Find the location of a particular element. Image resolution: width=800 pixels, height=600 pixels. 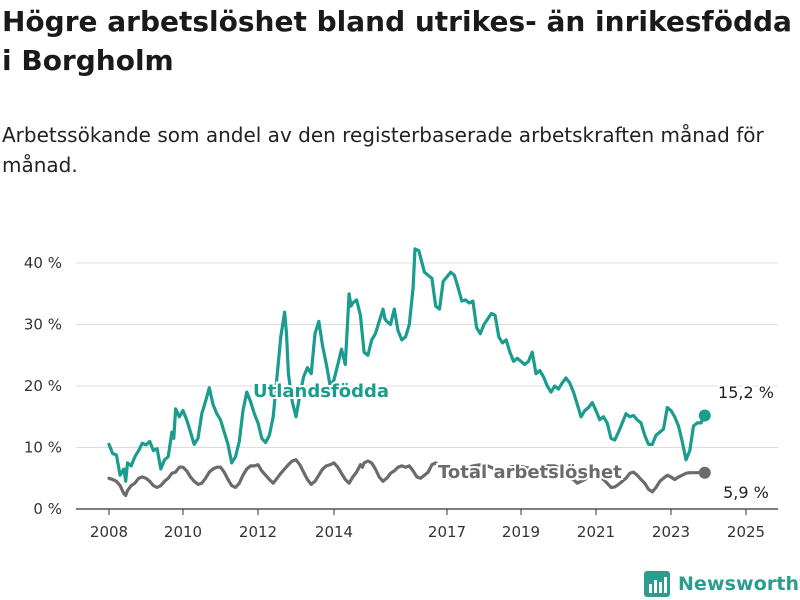

x-tick-label: 2017 is located at coordinates (447, 532).